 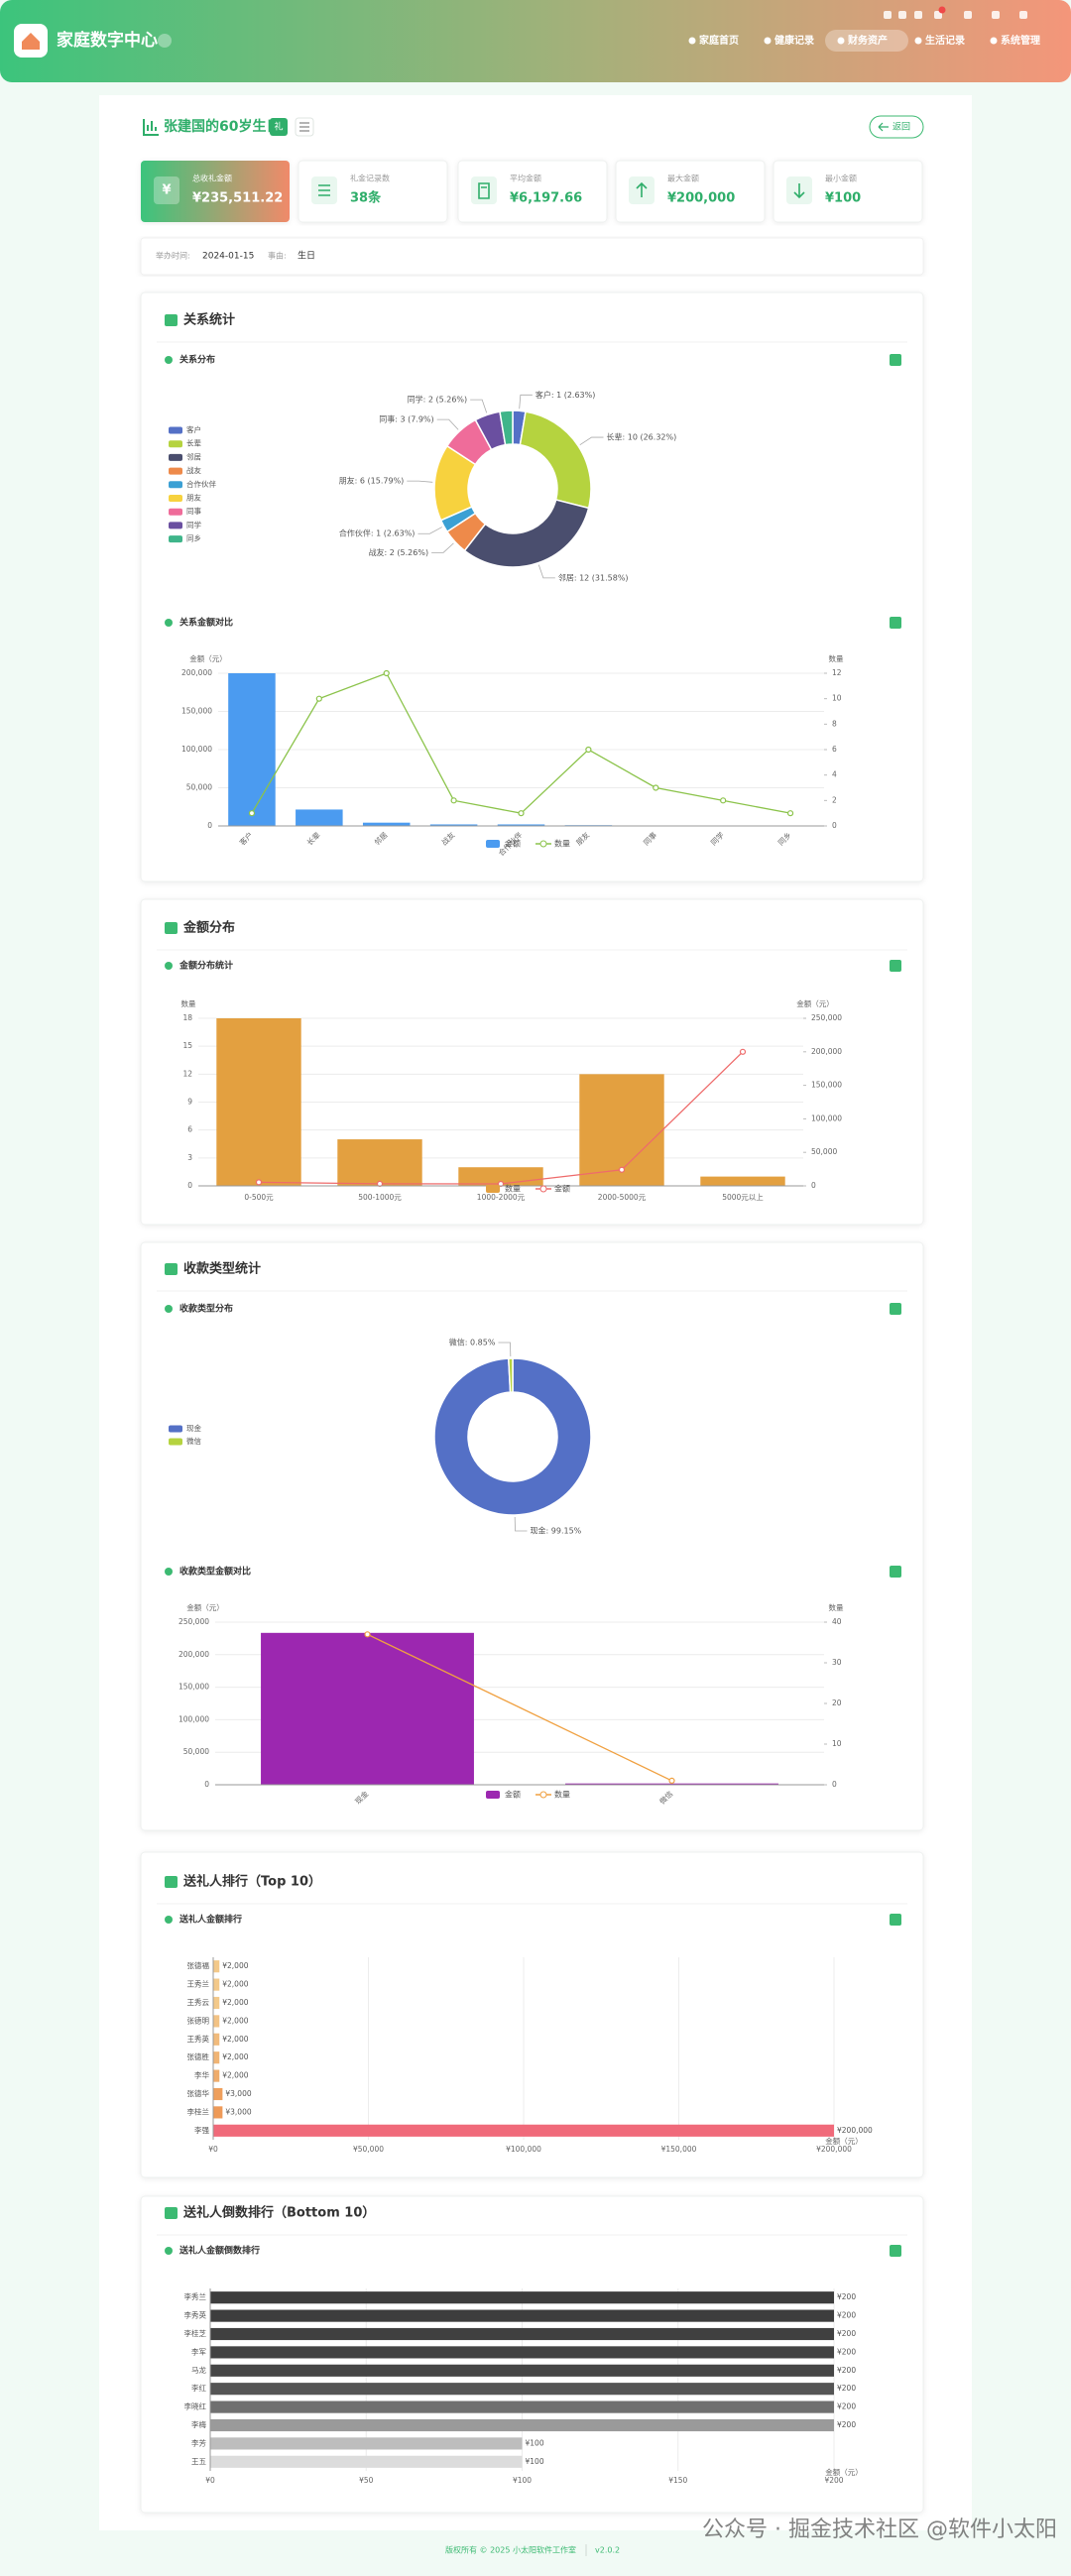 What do you see at coordinates (945, 40) in the screenshot?
I see `nav-item: 生活记录` at bounding box center [945, 40].